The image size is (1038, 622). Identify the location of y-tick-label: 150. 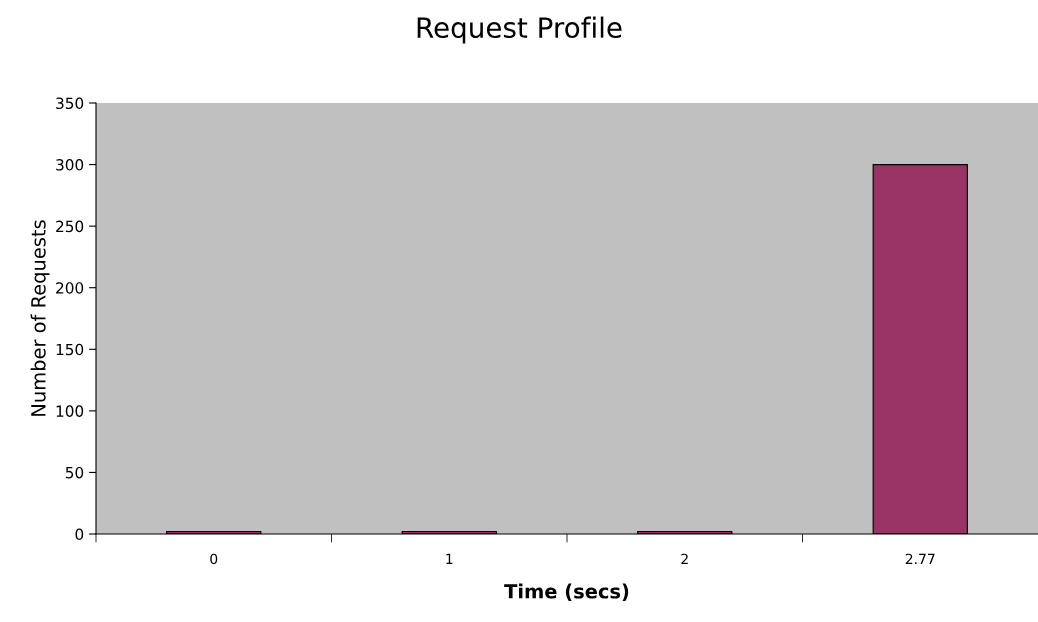
(70, 349).